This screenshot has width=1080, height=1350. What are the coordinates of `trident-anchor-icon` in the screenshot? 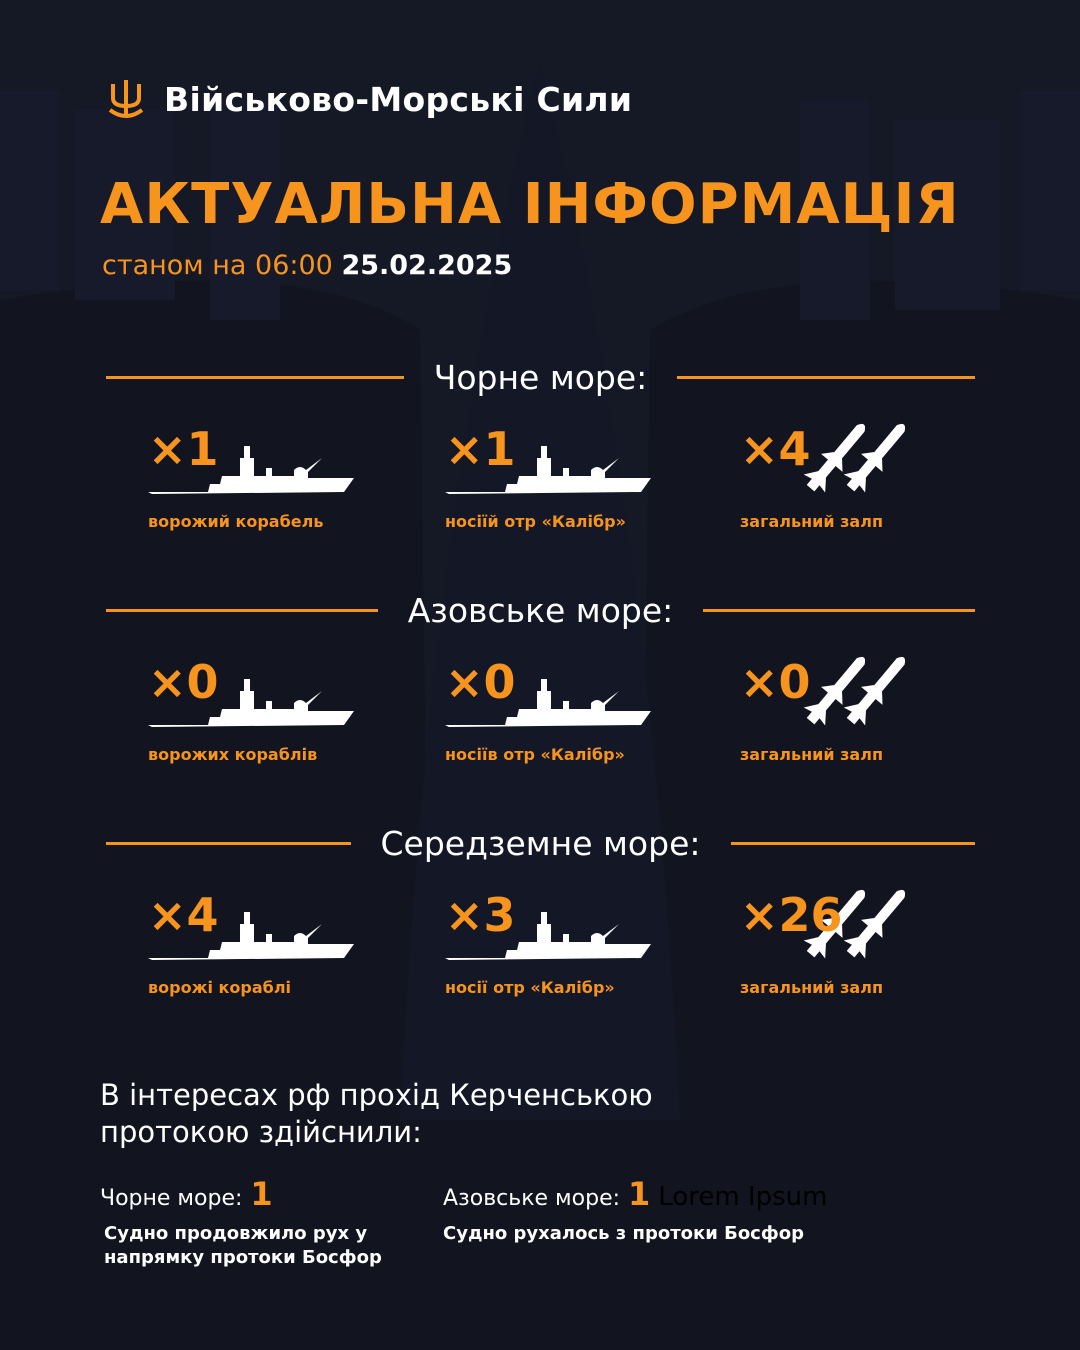 It's located at (126, 99).